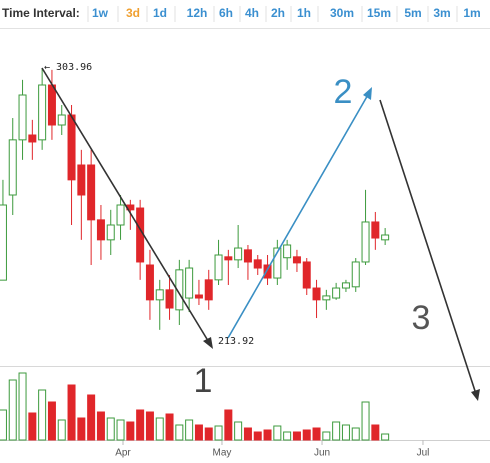  What do you see at coordinates (421, 318) in the screenshot?
I see `wave-label: 3` at bounding box center [421, 318].